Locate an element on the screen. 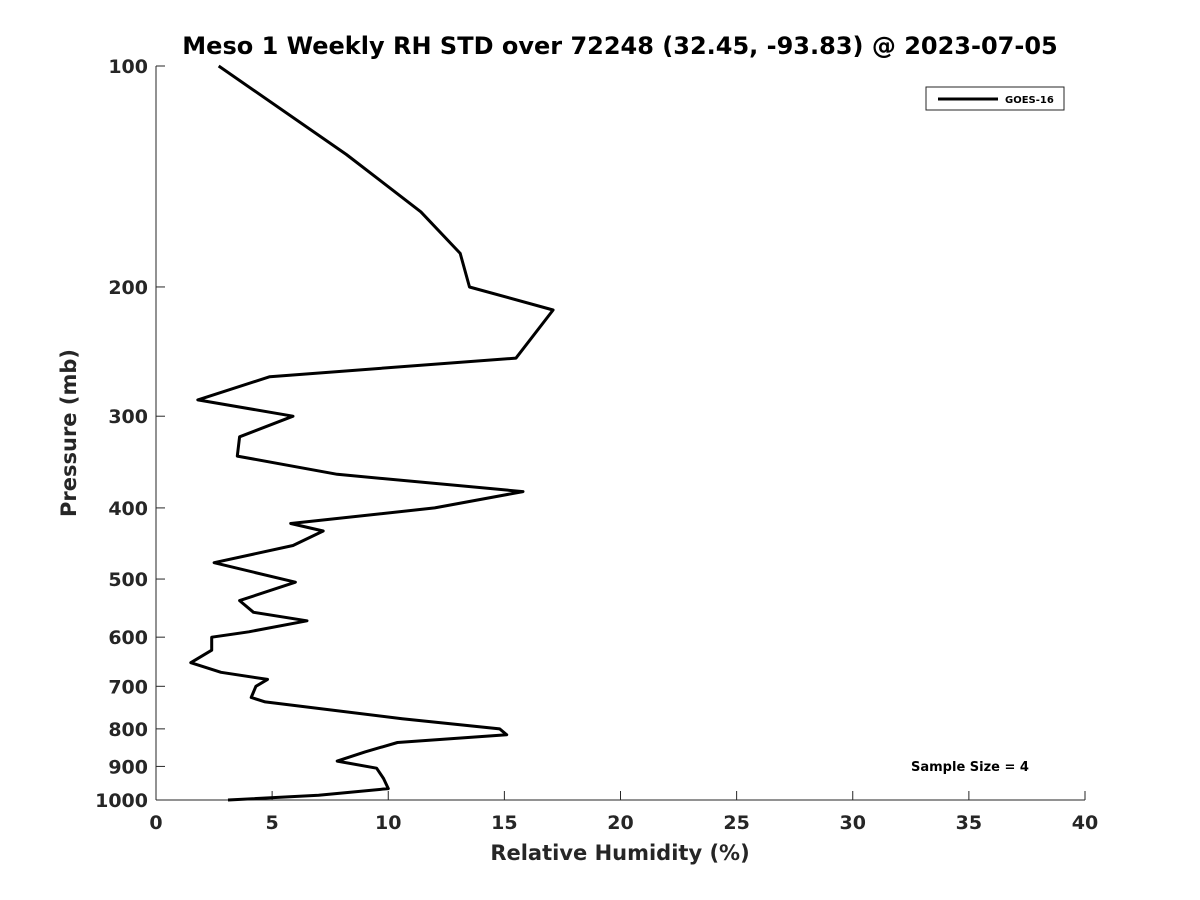 This screenshot has height=900, width=1200. y-axis-ticks: 100 200 300 400 500 600 700 800 900 1000 is located at coordinates (130, 434).